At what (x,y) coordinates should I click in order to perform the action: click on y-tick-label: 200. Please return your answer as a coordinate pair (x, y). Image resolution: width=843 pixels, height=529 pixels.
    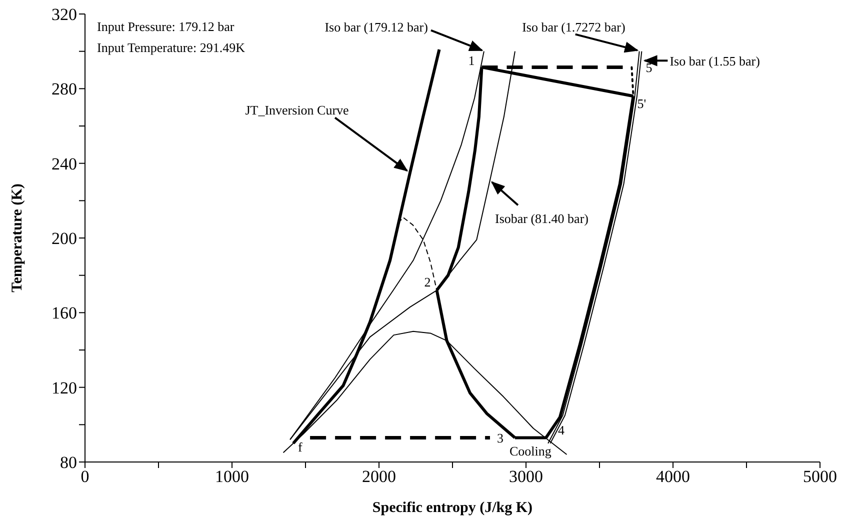
    Looking at the image, I should click on (64, 238).